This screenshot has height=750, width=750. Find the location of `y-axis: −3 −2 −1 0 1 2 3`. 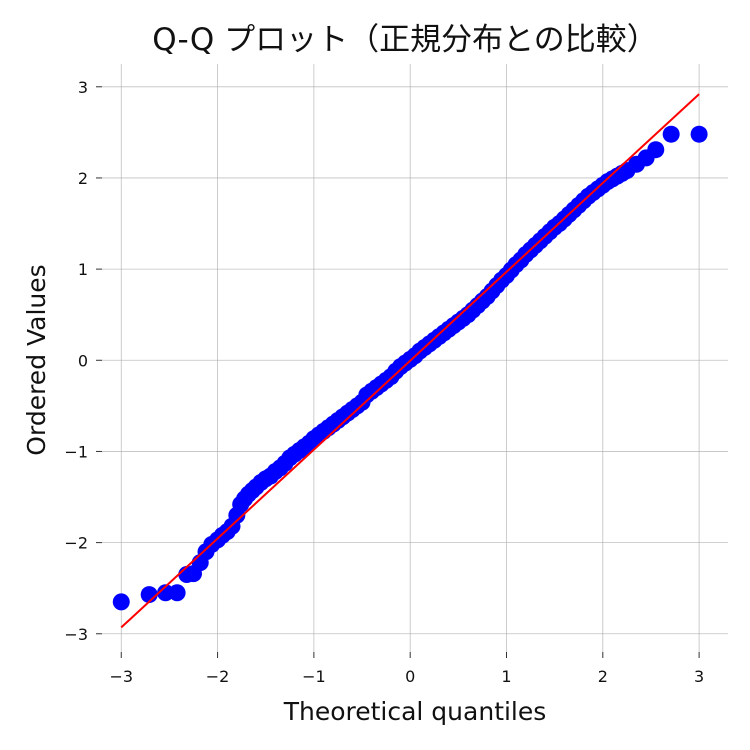

y-axis: −3 −2 −1 0 1 2 3 is located at coordinates (83, 361).